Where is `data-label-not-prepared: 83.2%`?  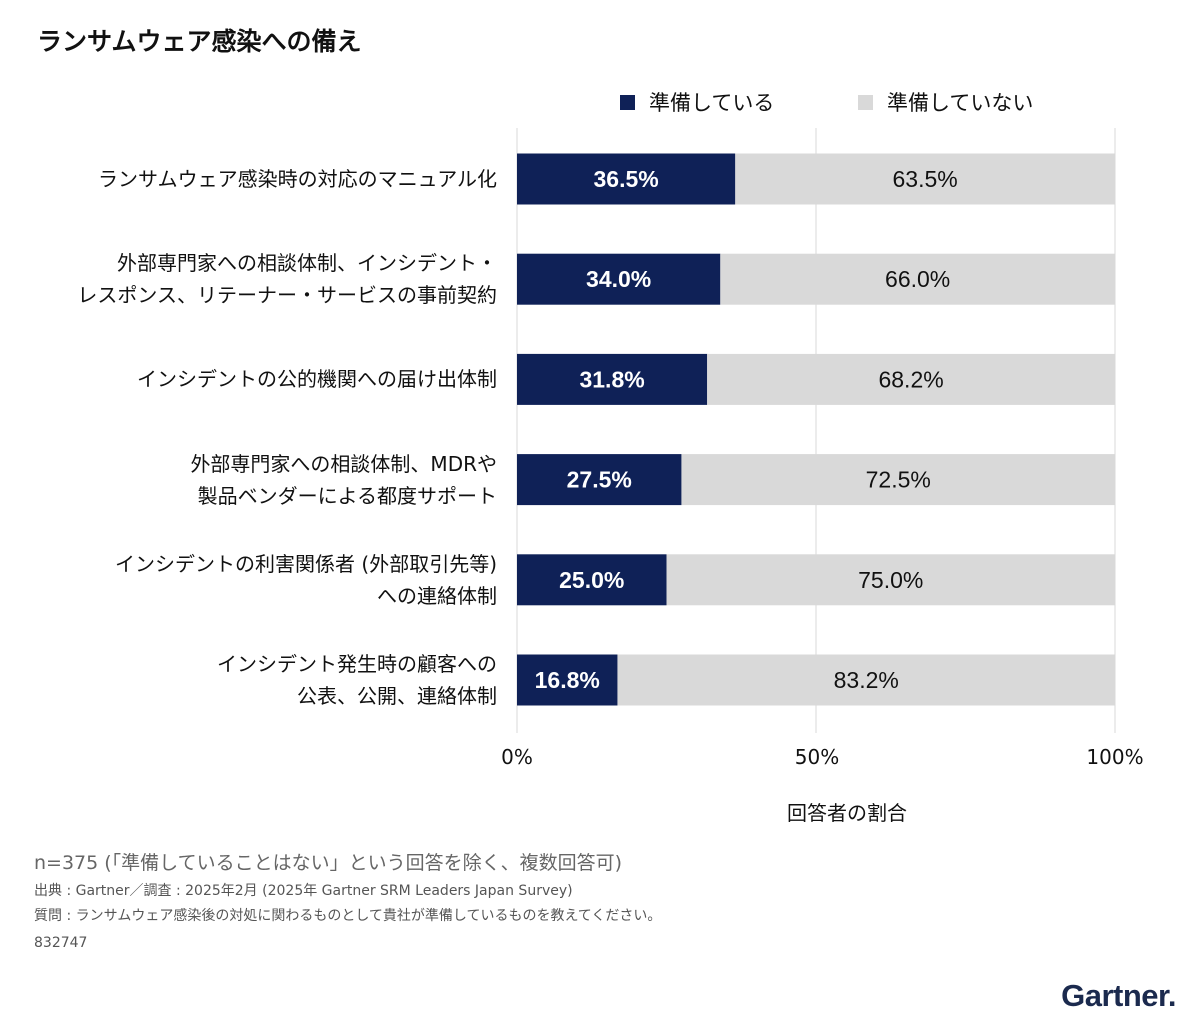
data-label-not-prepared: 83.2% is located at coordinates (866, 680).